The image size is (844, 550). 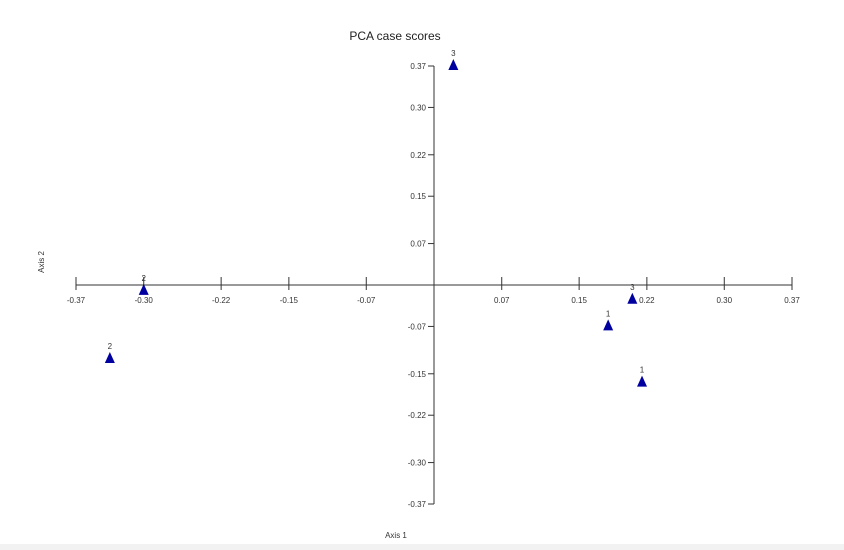 What do you see at coordinates (417, 415) in the screenshot?
I see `y-tick-label: -0.22` at bounding box center [417, 415].